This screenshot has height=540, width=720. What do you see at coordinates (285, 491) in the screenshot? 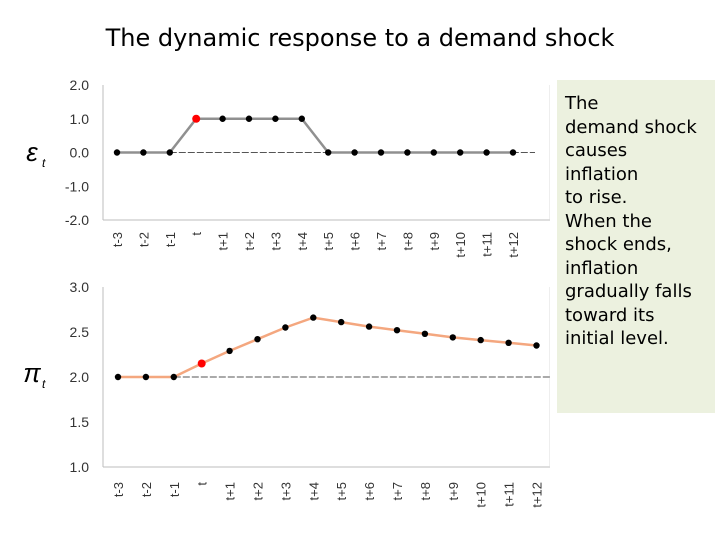
I see `inflation-x-tick-label: t+3` at bounding box center [285, 491].